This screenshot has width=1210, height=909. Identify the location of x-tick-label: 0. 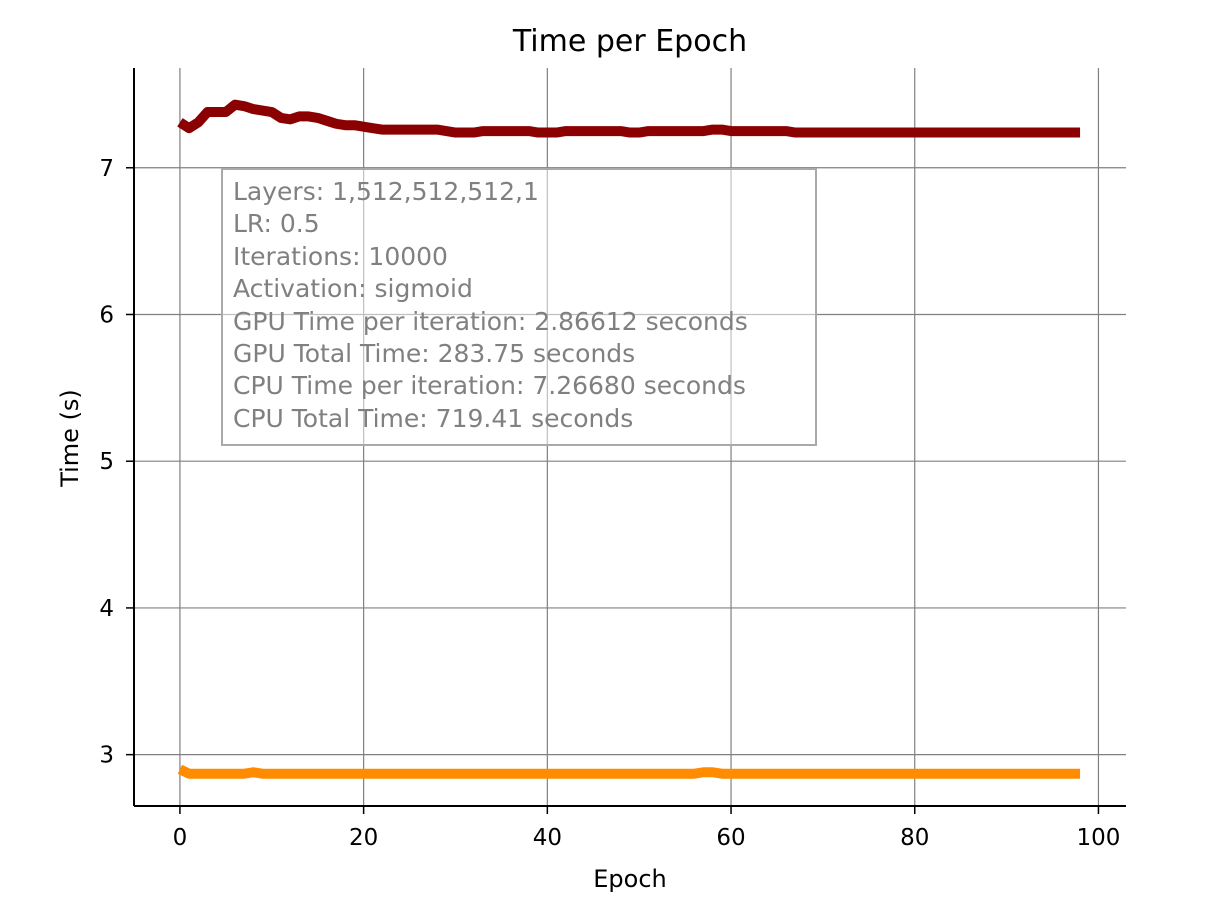
(180, 838).